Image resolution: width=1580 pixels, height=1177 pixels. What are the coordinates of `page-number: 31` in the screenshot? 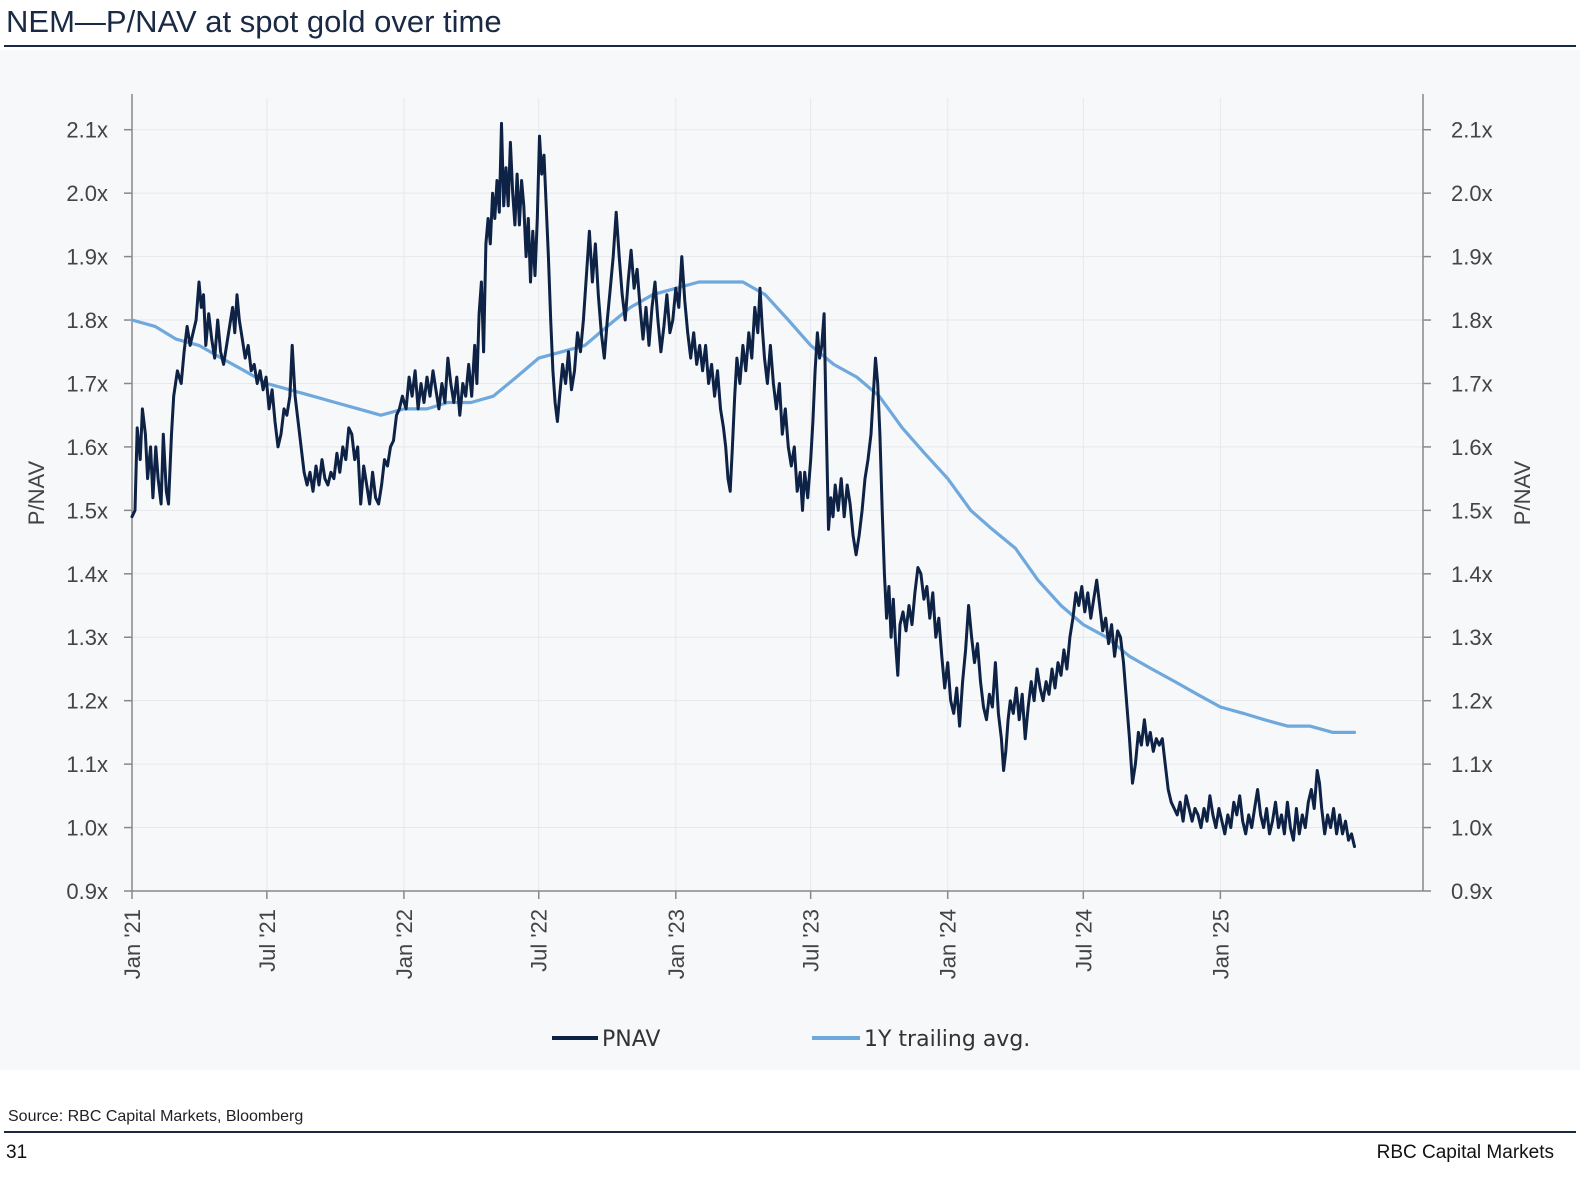 It's located at (17, 1152).